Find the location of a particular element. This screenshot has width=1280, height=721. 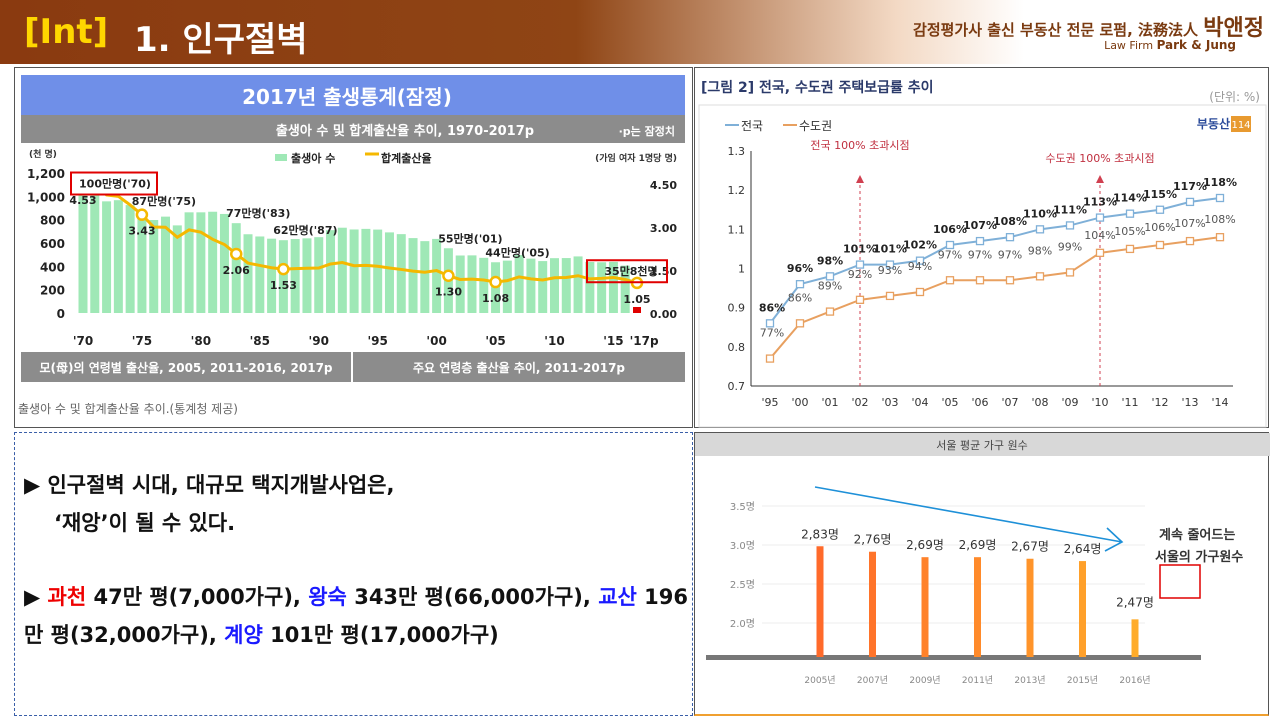

bar-2017-marker is located at coordinates (637, 310).